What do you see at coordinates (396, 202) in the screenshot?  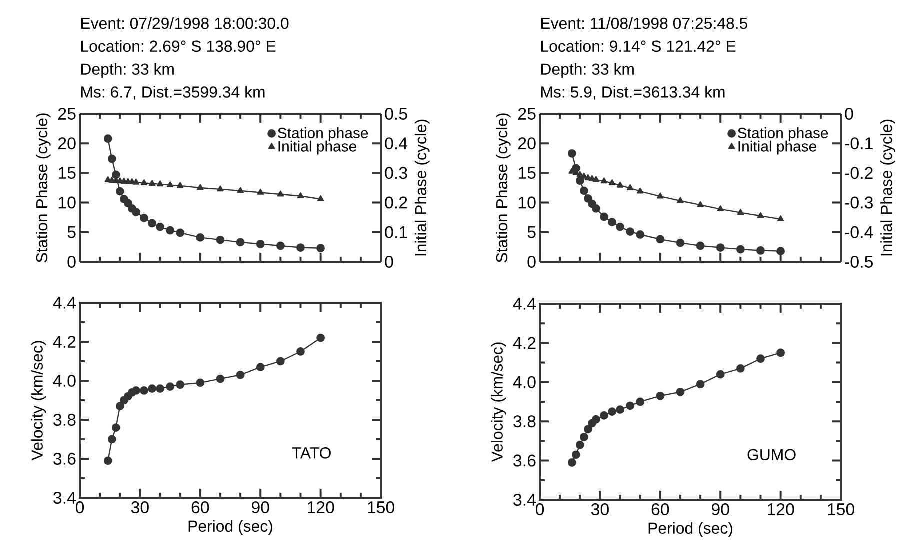 I see `y2-tick-label: 0.2` at bounding box center [396, 202].